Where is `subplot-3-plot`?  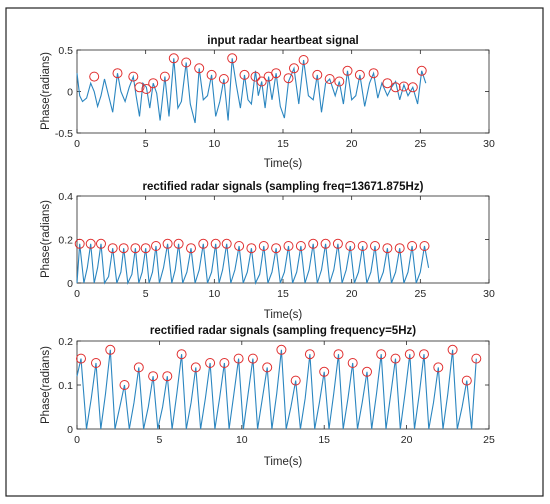
subplot-3-plot is located at coordinates (283, 385).